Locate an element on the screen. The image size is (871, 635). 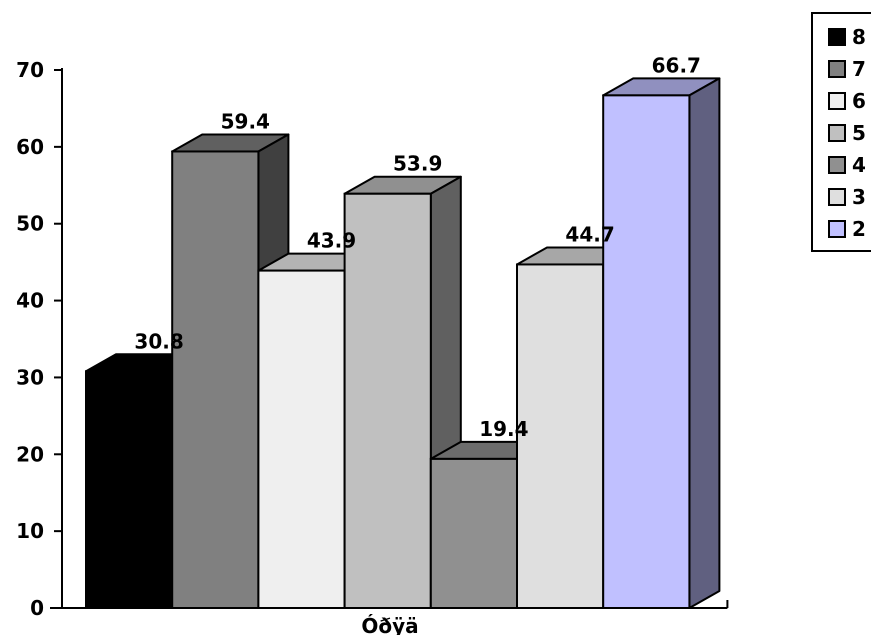
y-tick-label: 40 is located at coordinates (30, 301).